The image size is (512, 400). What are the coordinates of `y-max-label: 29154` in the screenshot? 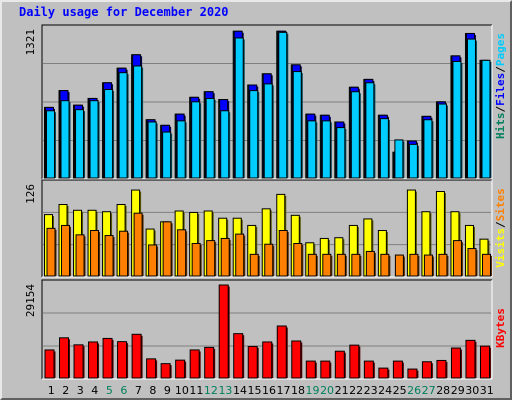 It's located at (30, 300).